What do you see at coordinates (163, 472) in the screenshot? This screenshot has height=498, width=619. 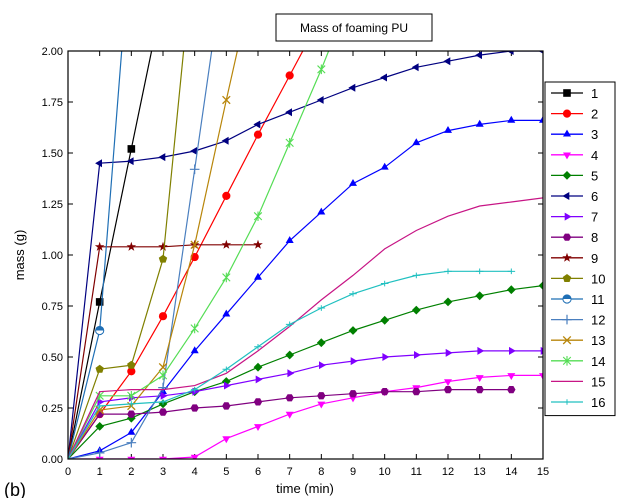 I see `x-tick-label: 3` at bounding box center [163, 472].